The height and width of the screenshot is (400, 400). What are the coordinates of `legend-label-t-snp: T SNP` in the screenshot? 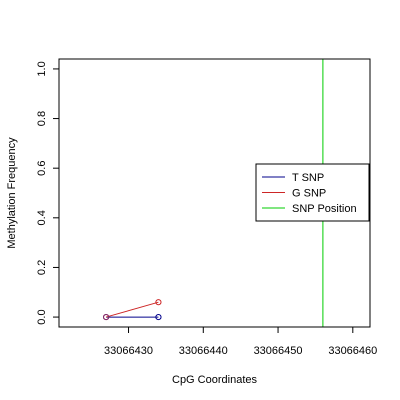 It's located at (308, 178).